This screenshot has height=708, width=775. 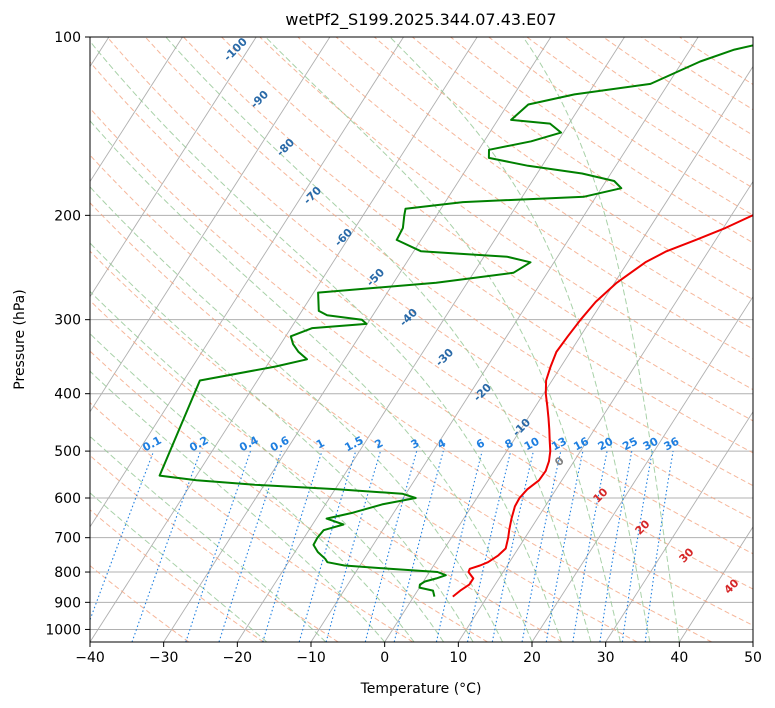 What do you see at coordinates (651, 444) in the screenshot?
I see `mixing-ratio-label: 30` at bounding box center [651, 444].